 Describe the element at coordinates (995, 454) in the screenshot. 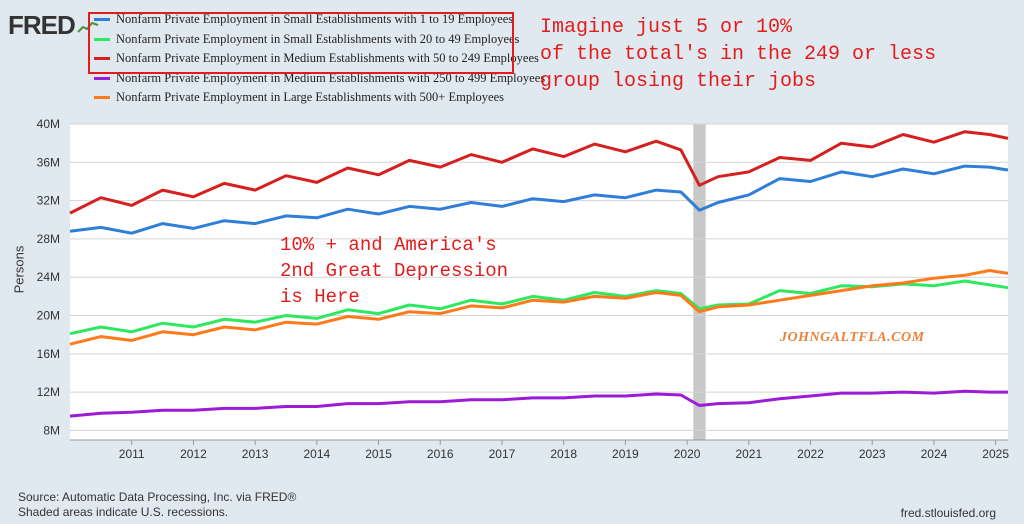

I see `x-tick-label: 2025` at that location.